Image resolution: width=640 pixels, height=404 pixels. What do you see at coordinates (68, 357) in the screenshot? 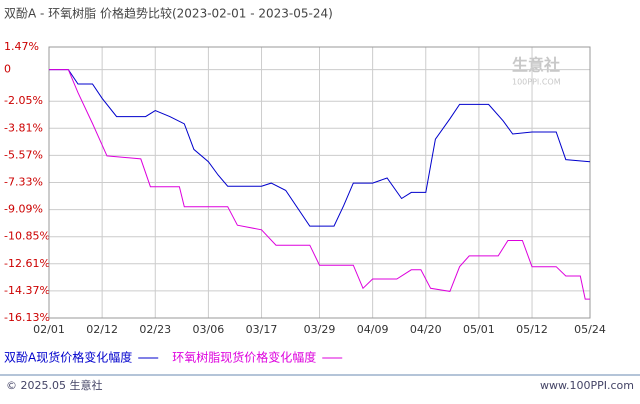
I see `legend-label: 双酚A现货价格变化幅度` at bounding box center [68, 357].